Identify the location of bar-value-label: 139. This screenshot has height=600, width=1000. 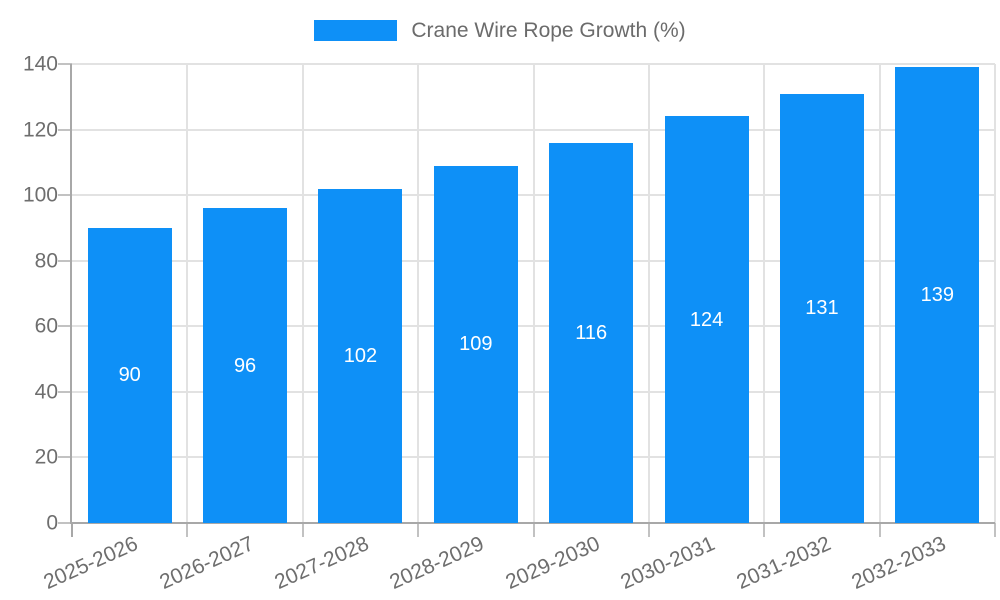
(937, 295).